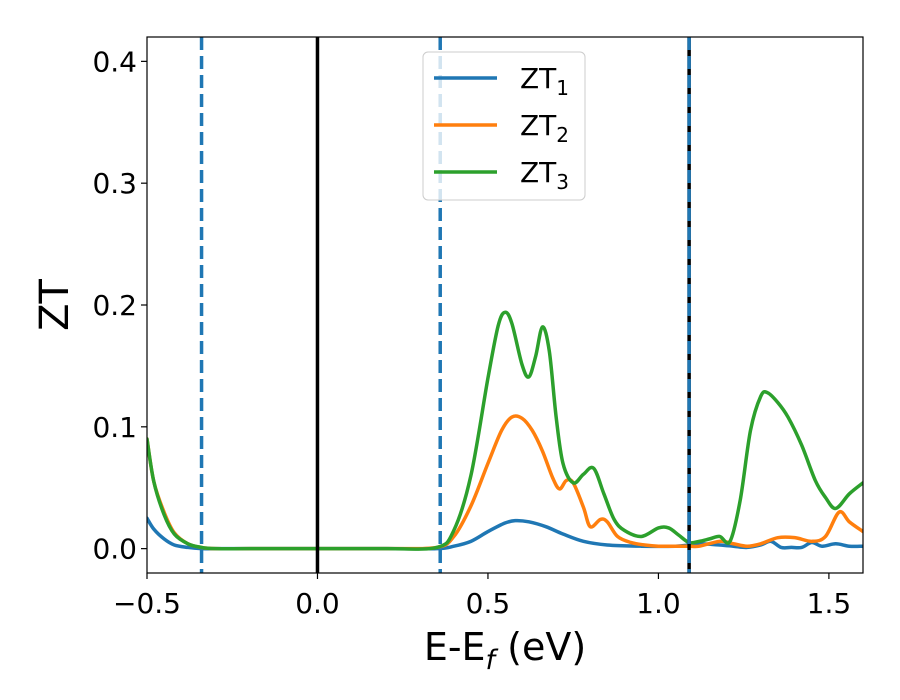 The height and width of the screenshot is (700, 900). Describe the element at coordinates (488, 603) in the screenshot. I see `x-tick-label: 0.5` at that location.